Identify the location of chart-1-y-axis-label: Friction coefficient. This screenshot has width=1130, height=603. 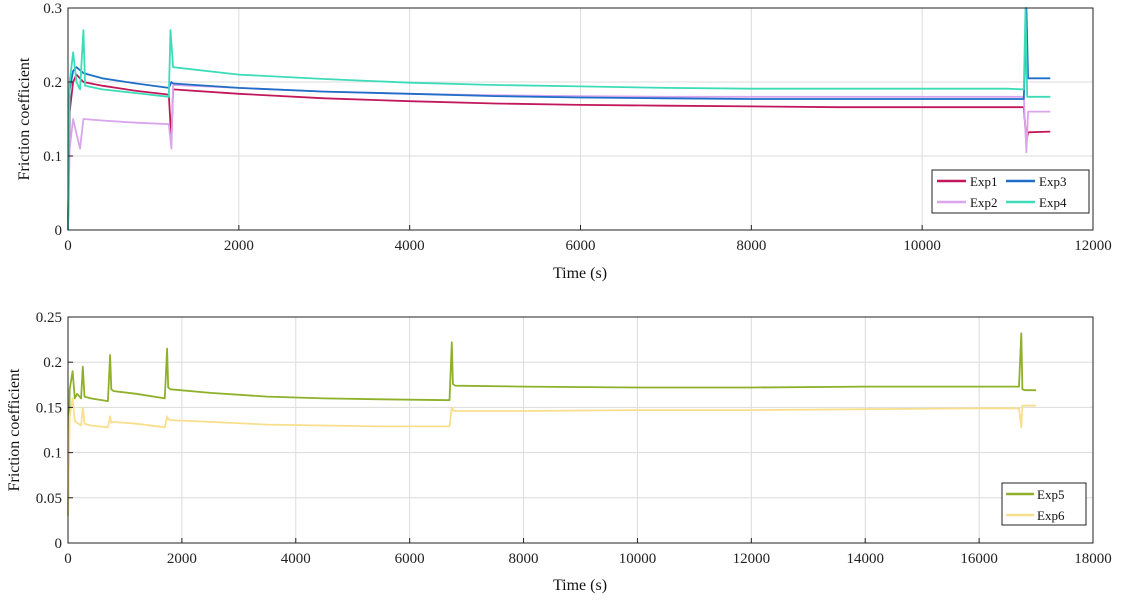
(24, 118).